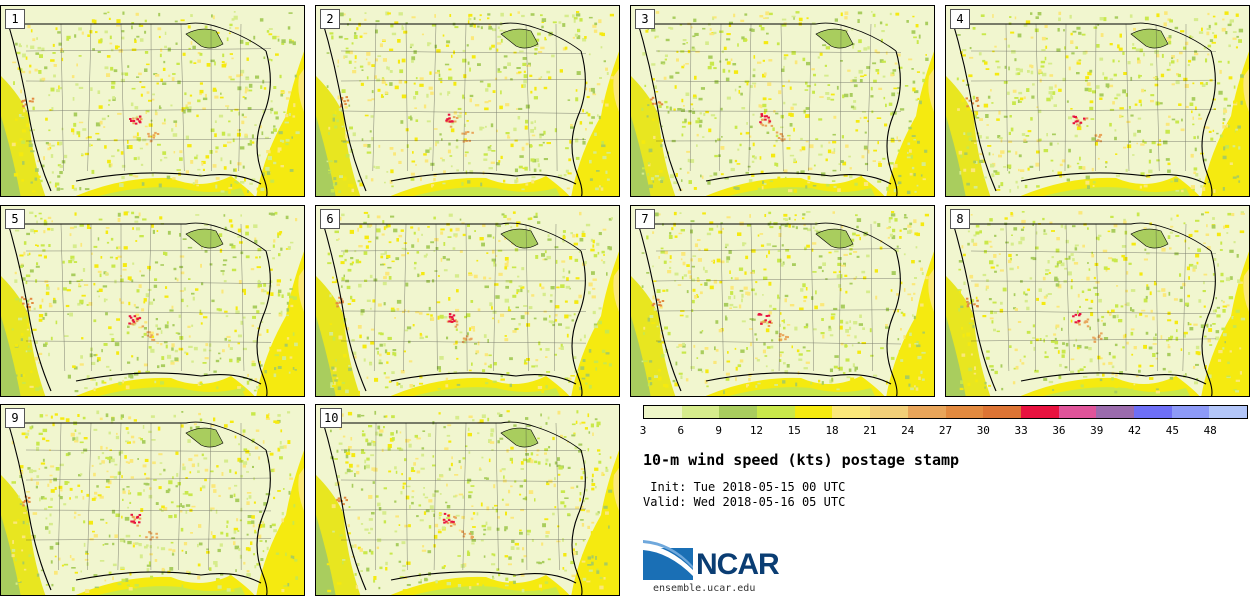  What do you see at coordinates (908, 430) in the screenshot?
I see `colorbar-tick-label: 24` at bounding box center [908, 430].